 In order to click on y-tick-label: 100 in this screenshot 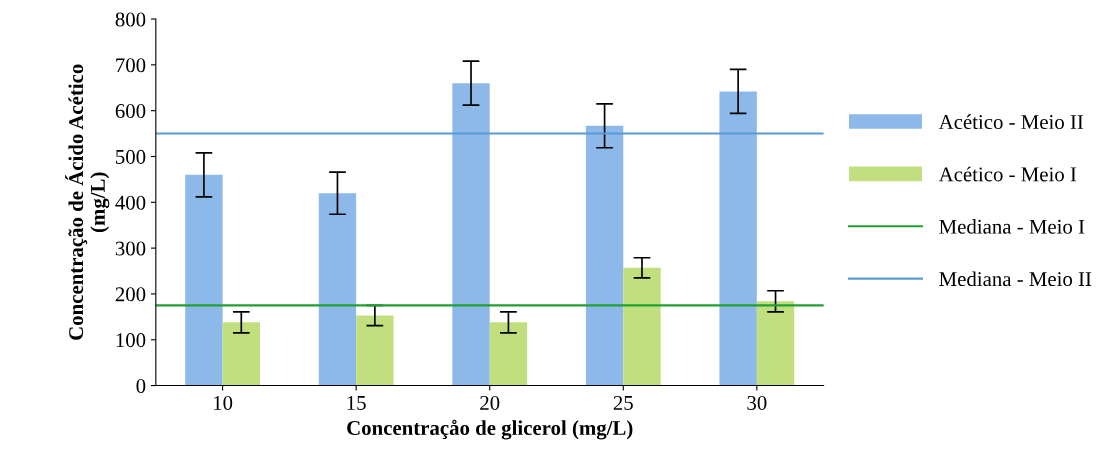, I will do `click(131, 340)`.